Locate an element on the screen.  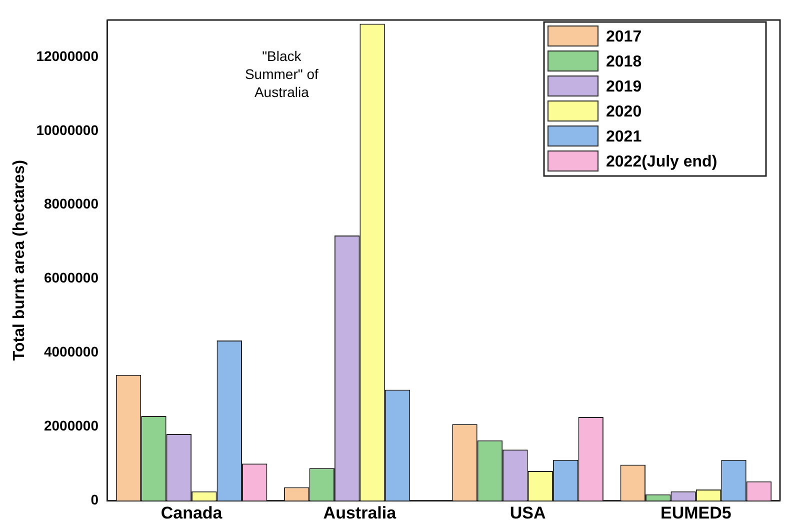
y-tick-label: 6000000 is located at coordinates (71, 278).